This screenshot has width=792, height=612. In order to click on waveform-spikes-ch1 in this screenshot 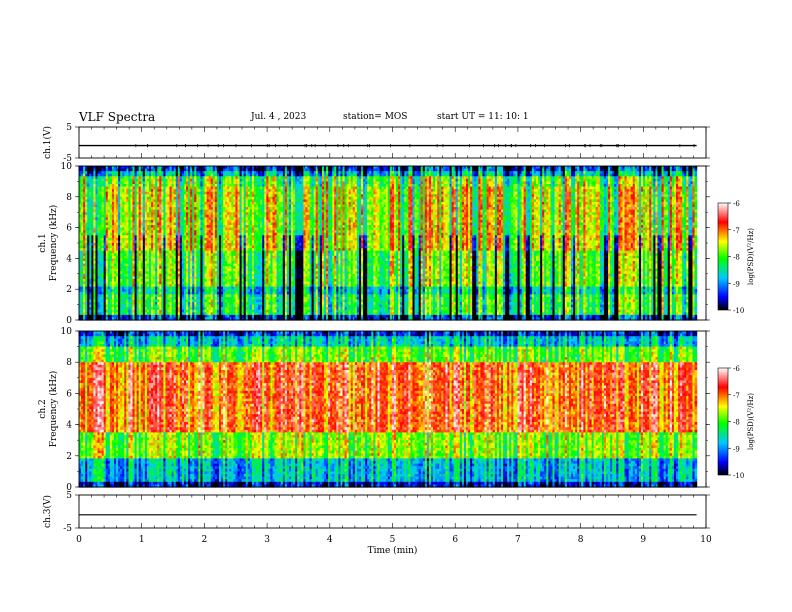, I will do `click(415, 146)`.